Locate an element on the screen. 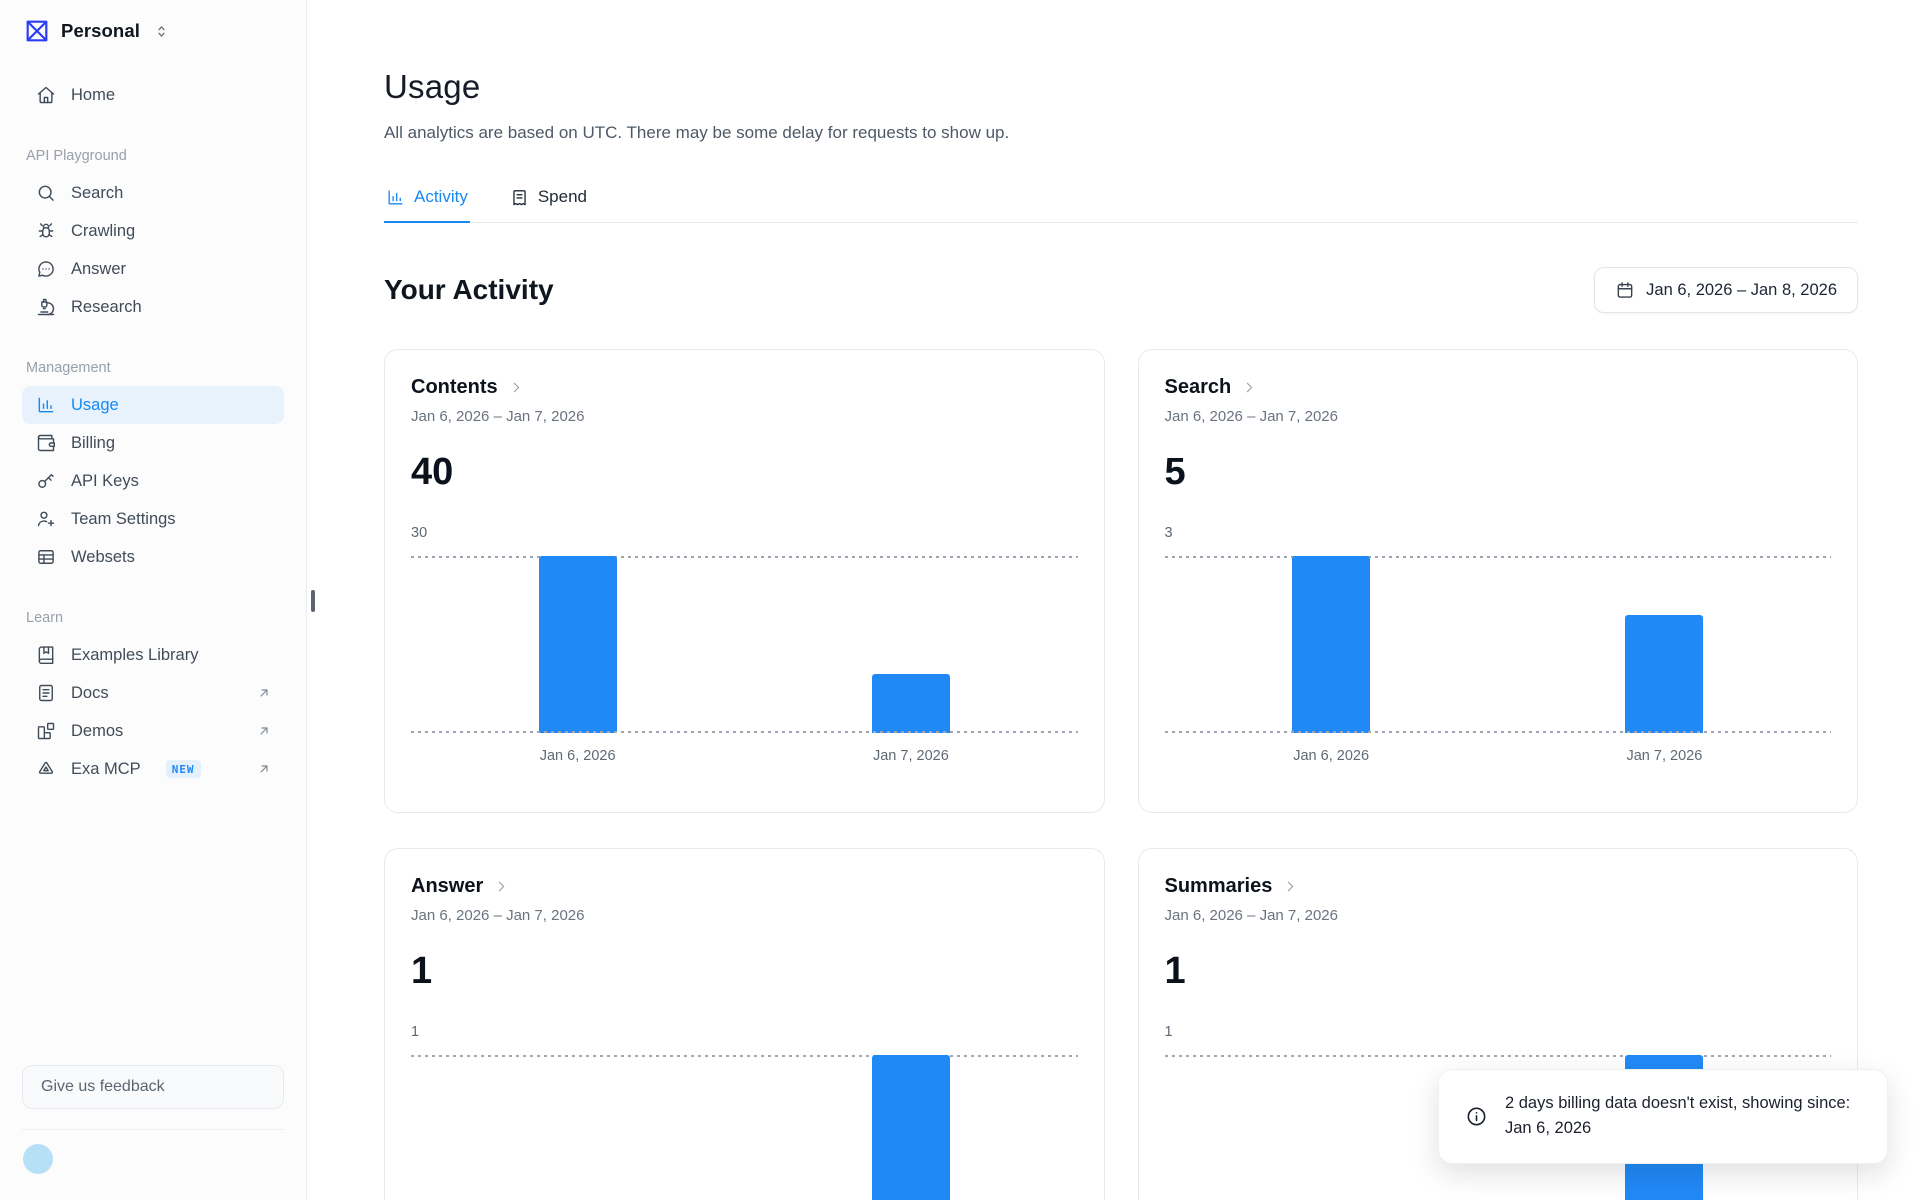 The image size is (1920, 1200). sidebar-item-label: Websets is located at coordinates (103, 556).